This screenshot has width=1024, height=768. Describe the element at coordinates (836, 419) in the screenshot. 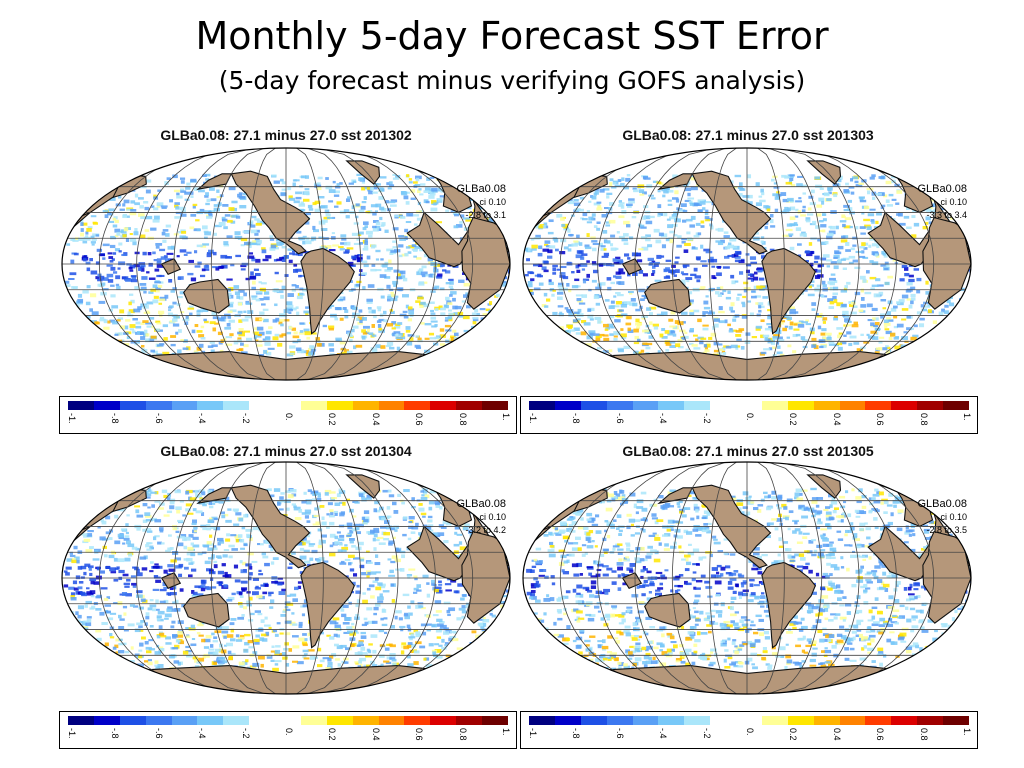

I see `colorbar-tick-label: 0.4` at that location.